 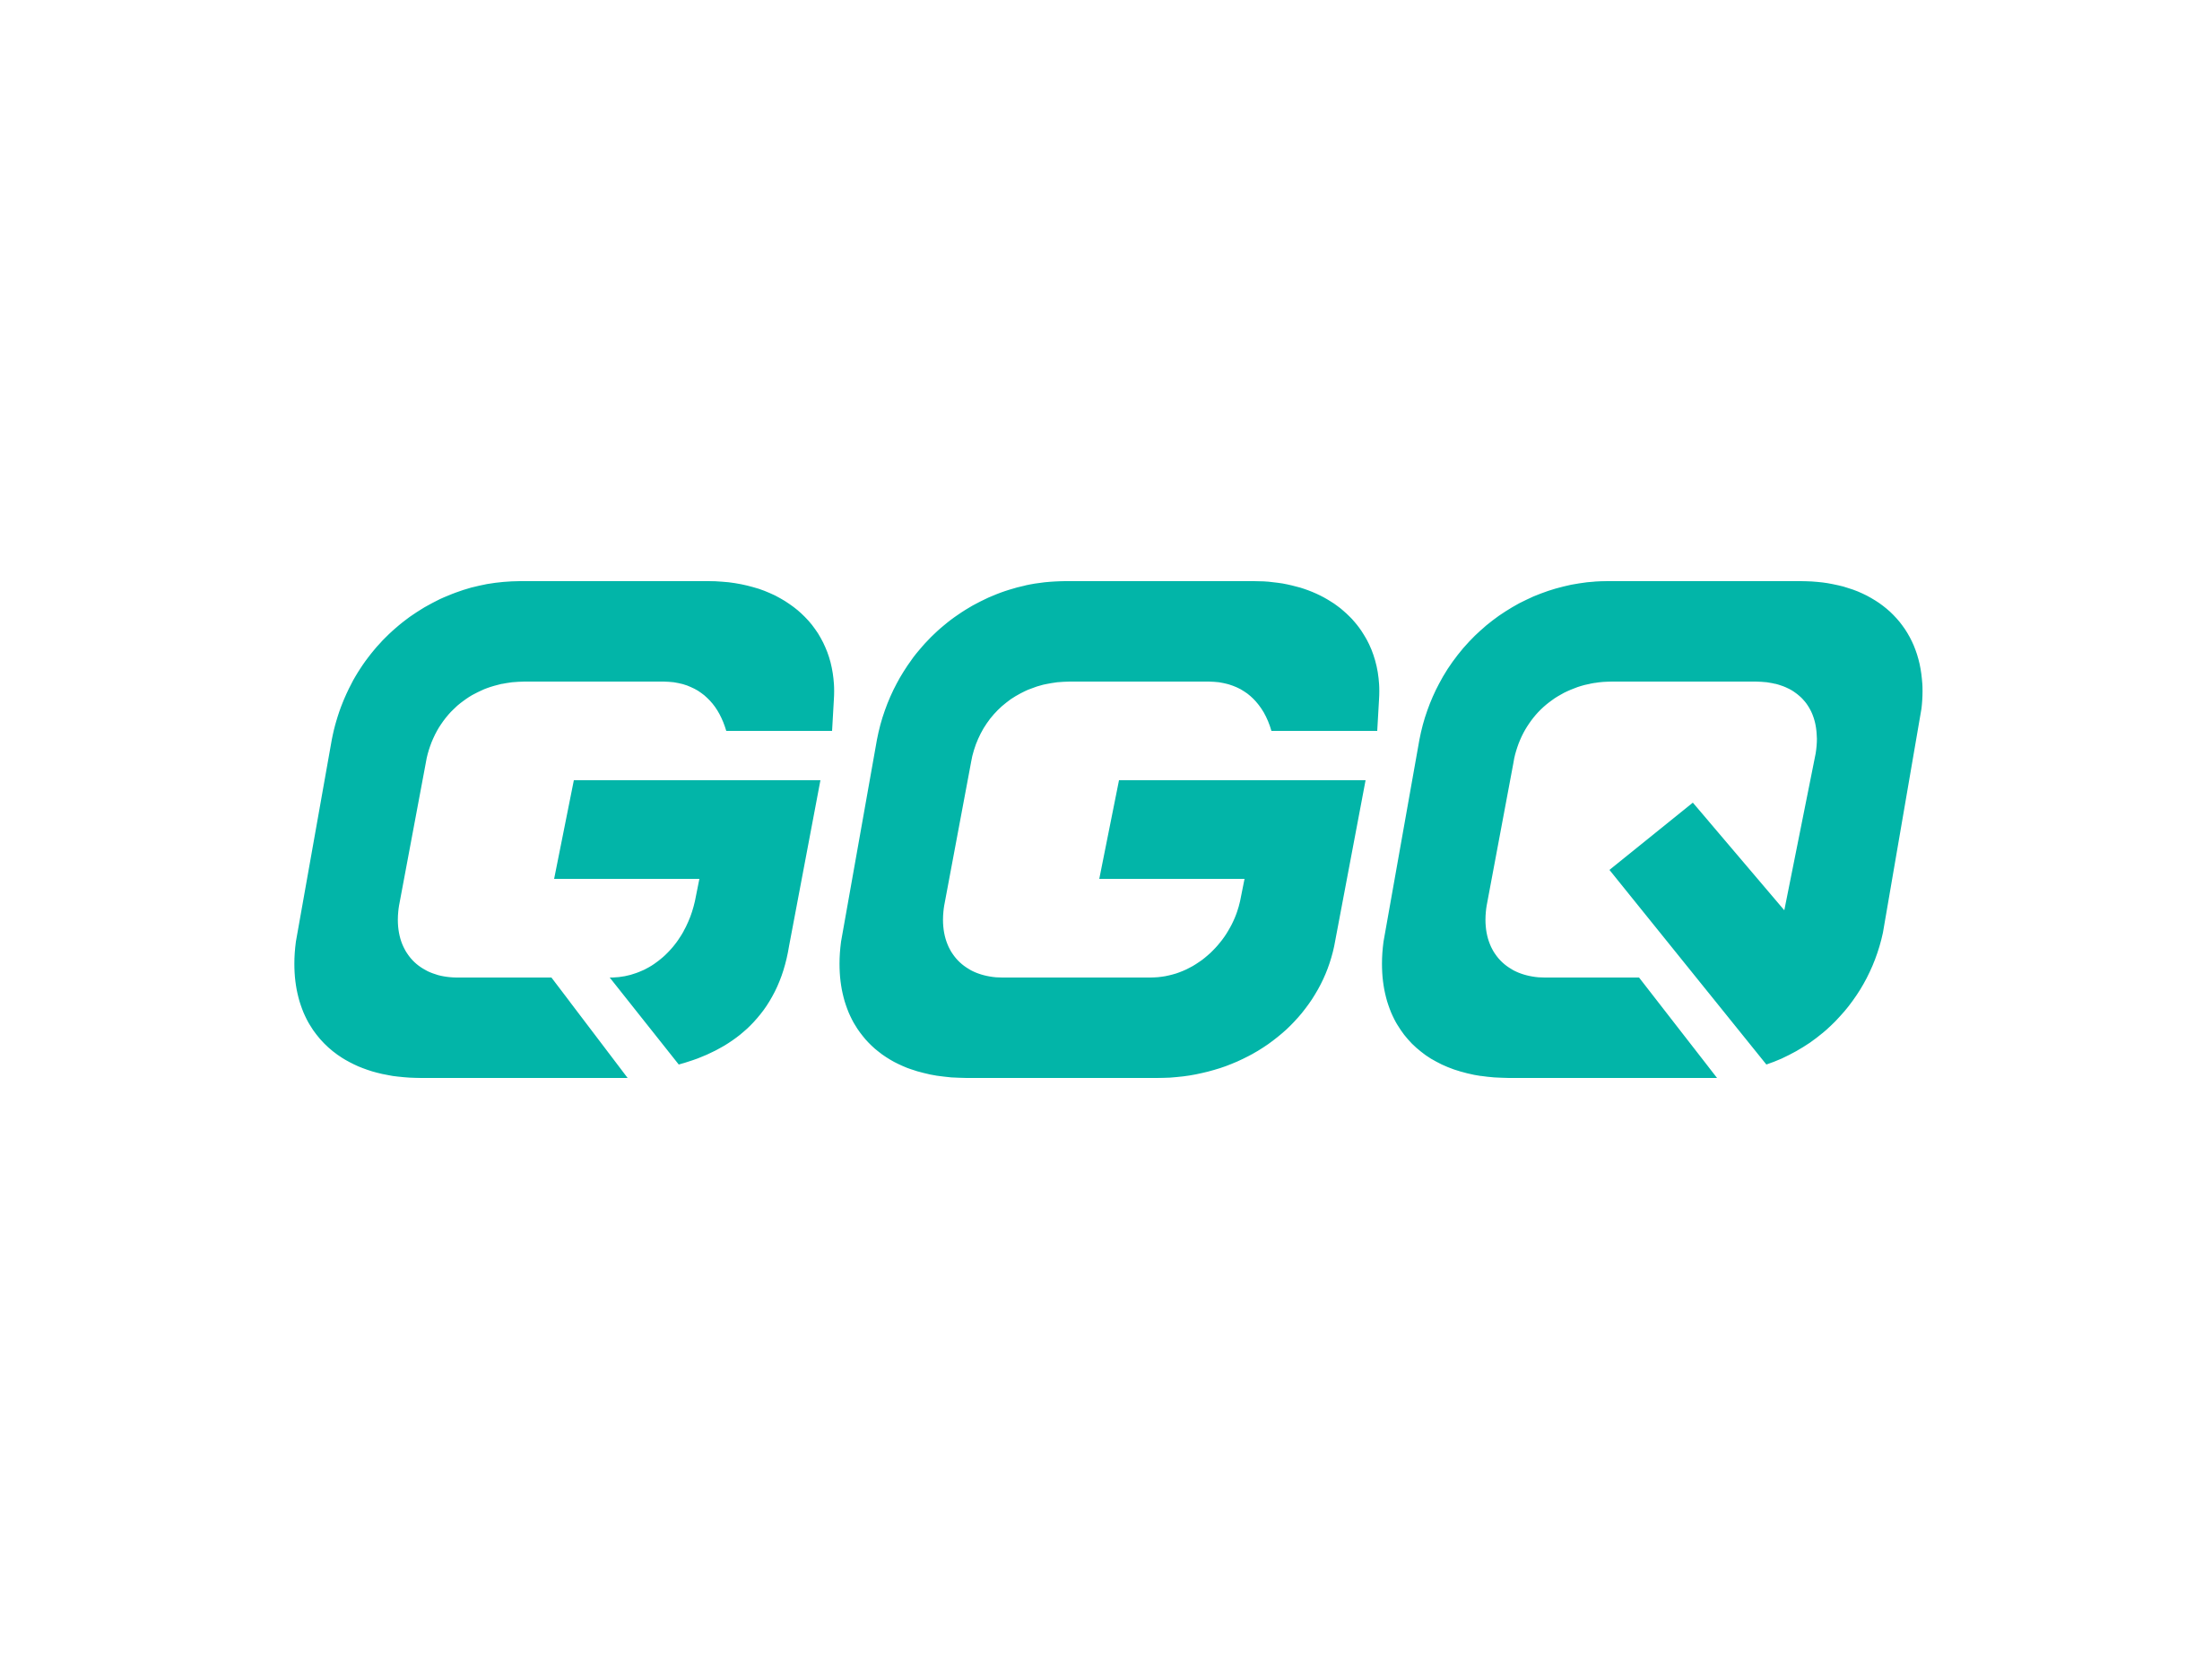 I want to click on logo-letter-q, so click(x=1652, y=830).